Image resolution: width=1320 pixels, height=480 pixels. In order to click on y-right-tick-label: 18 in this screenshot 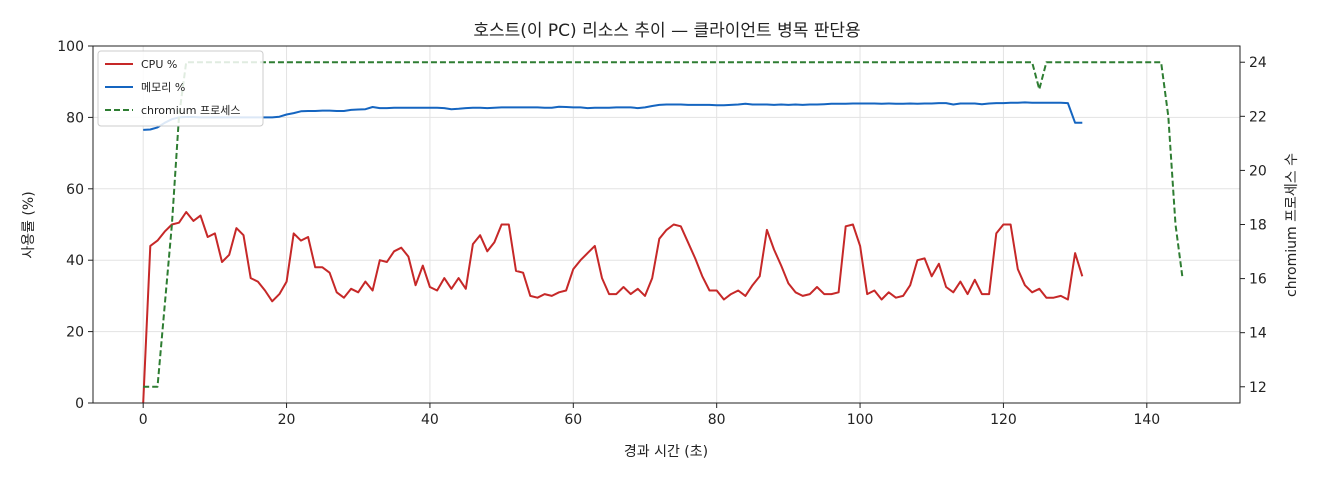, I will do `click(1258, 226)`.